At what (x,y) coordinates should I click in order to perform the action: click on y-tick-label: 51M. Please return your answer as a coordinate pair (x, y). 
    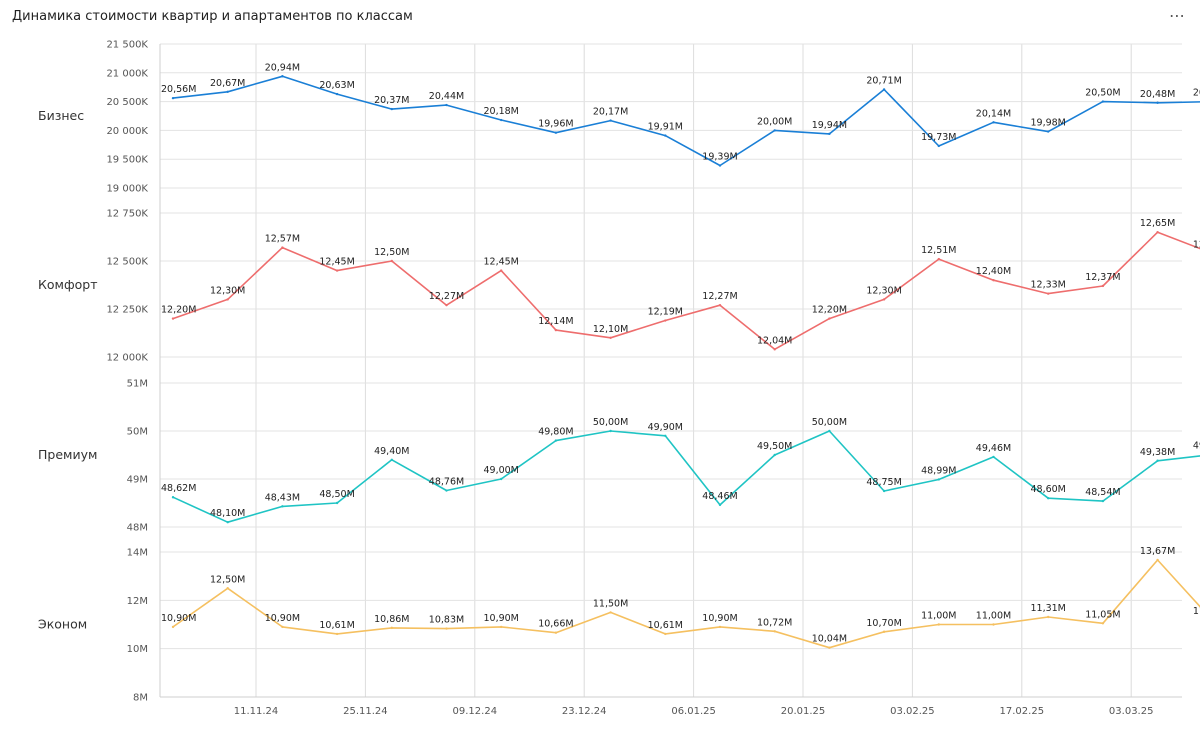
    Looking at the image, I should click on (137, 384).